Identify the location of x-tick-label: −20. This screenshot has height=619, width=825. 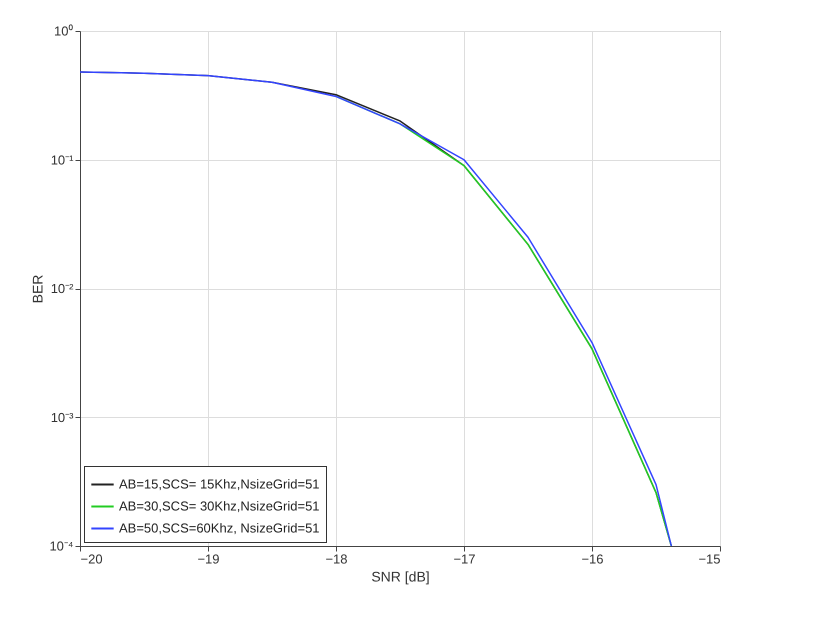
(91, 559).